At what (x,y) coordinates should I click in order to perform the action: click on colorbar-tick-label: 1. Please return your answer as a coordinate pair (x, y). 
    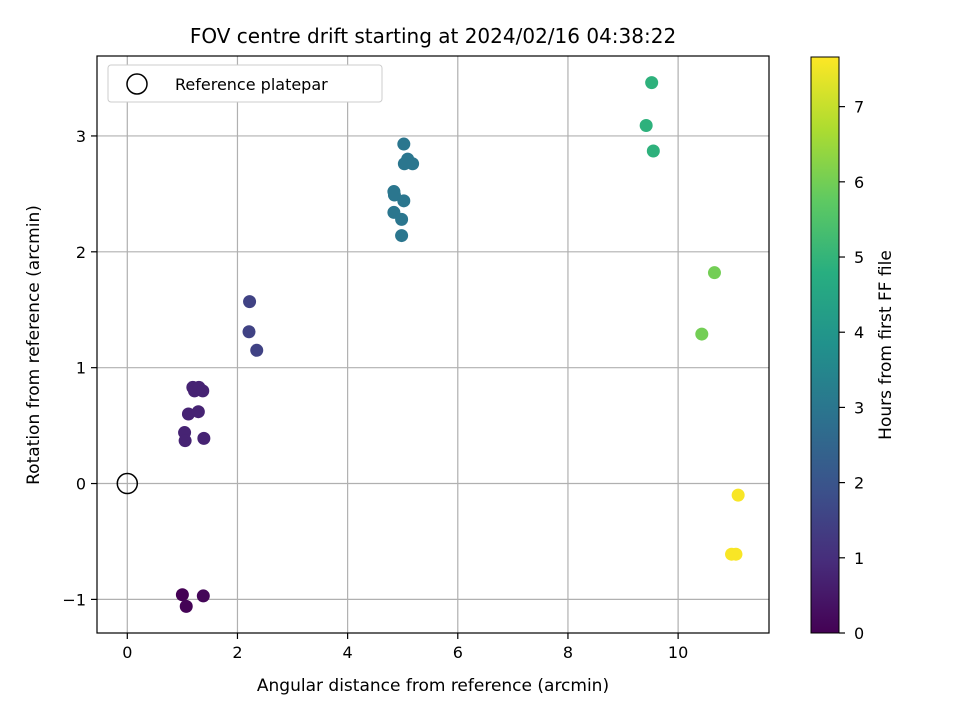
    Looking at the image, I should click on (859, 558).